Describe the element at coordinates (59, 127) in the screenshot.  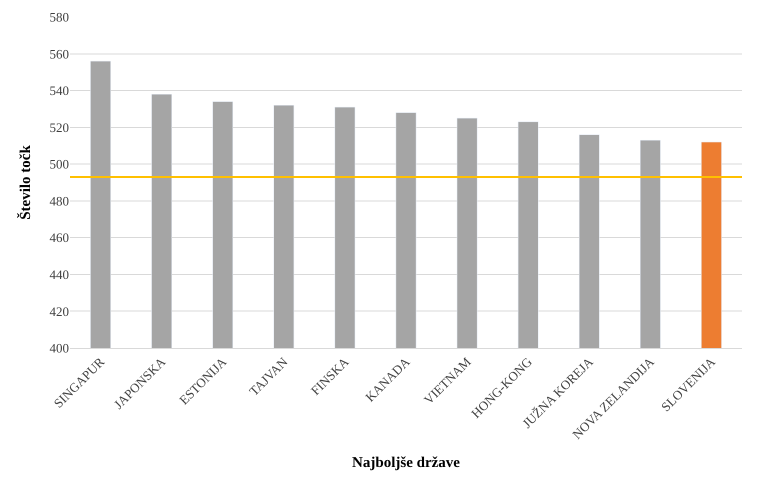
I see `y-tick-label: 520` at that location.